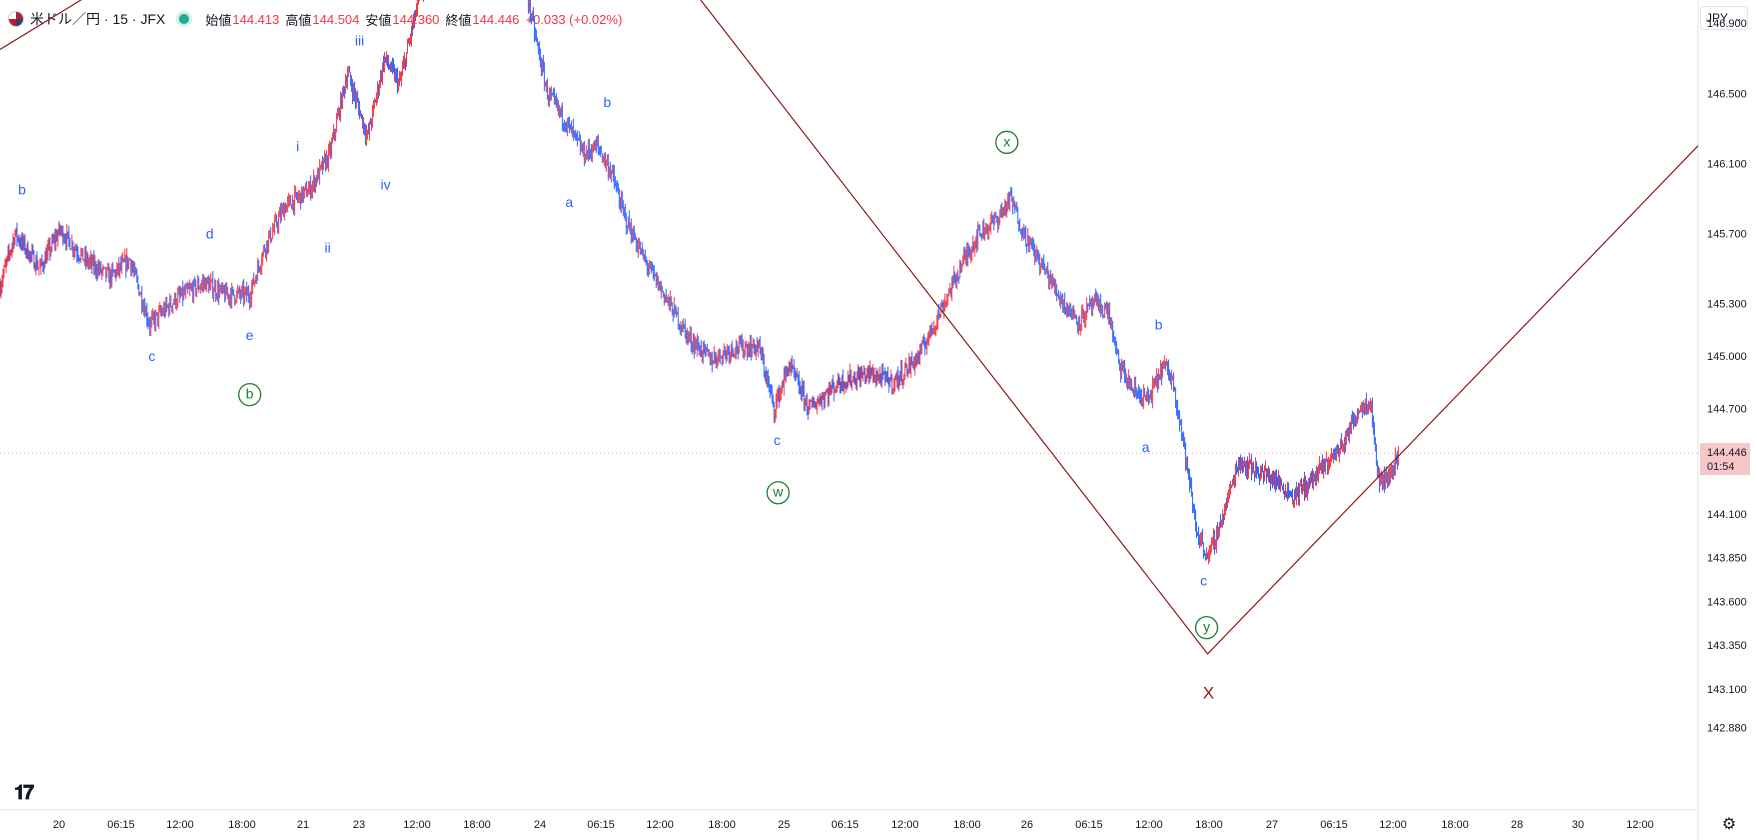  What do you see at coordinates (1208, 692) in the screenshot?
I see `wave-major-label: X` at bounding box center [1208, 692].